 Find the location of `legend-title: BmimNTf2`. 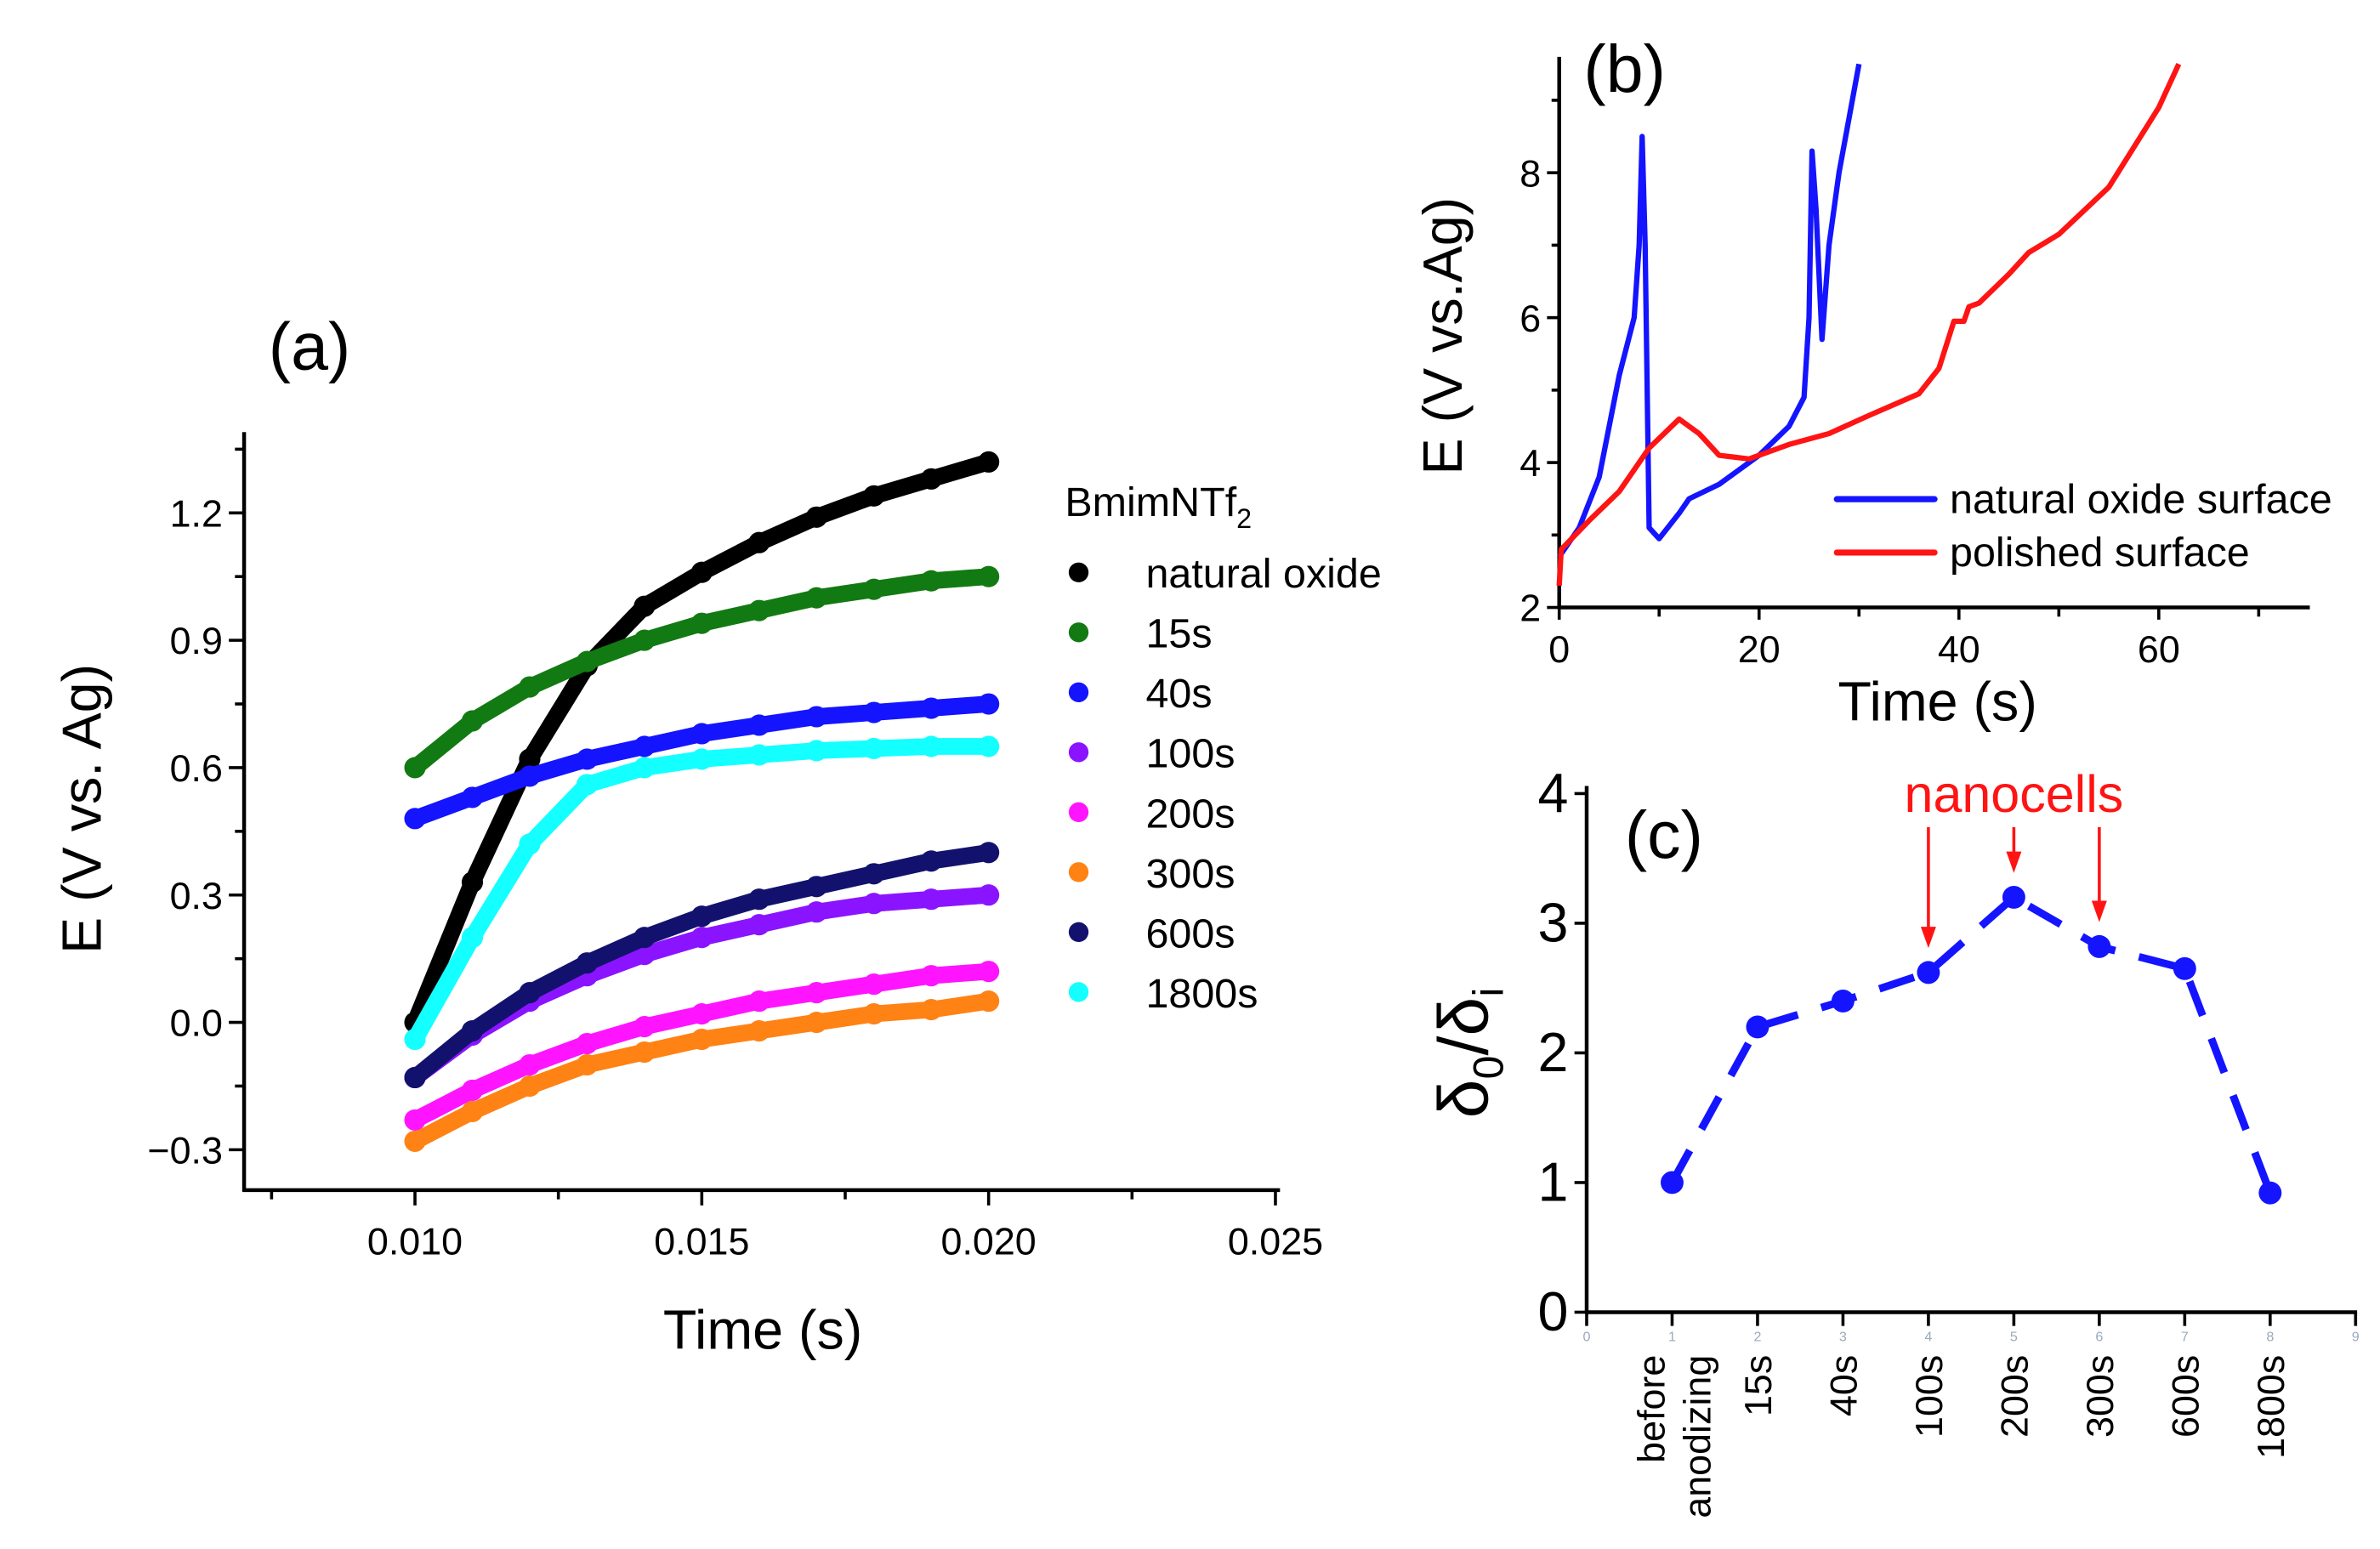

legend-title: BmimNTf2 is located at coordinates (1159, 506).